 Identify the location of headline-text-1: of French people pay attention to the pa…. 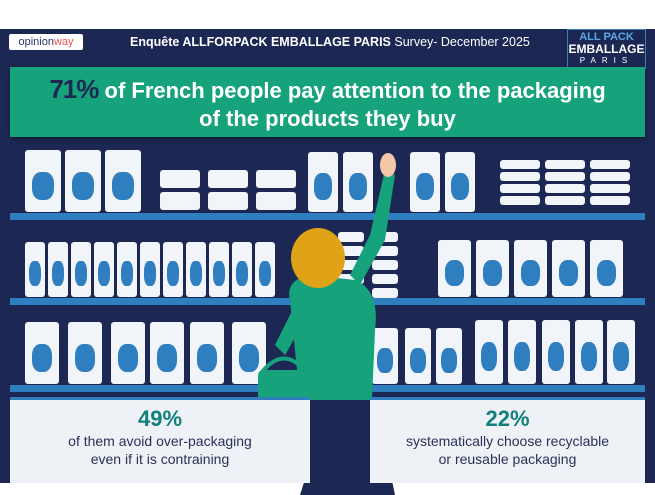
(355, 90).